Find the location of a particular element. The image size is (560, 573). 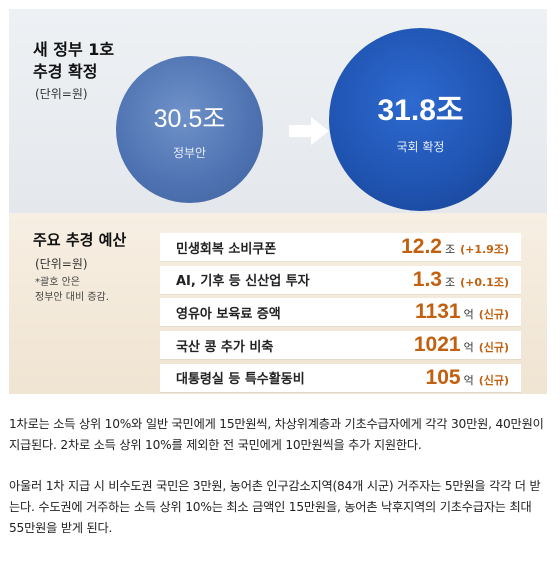

budget-item-value: 12.2 조 (+1.9조) is located at coordinates (455, 247).